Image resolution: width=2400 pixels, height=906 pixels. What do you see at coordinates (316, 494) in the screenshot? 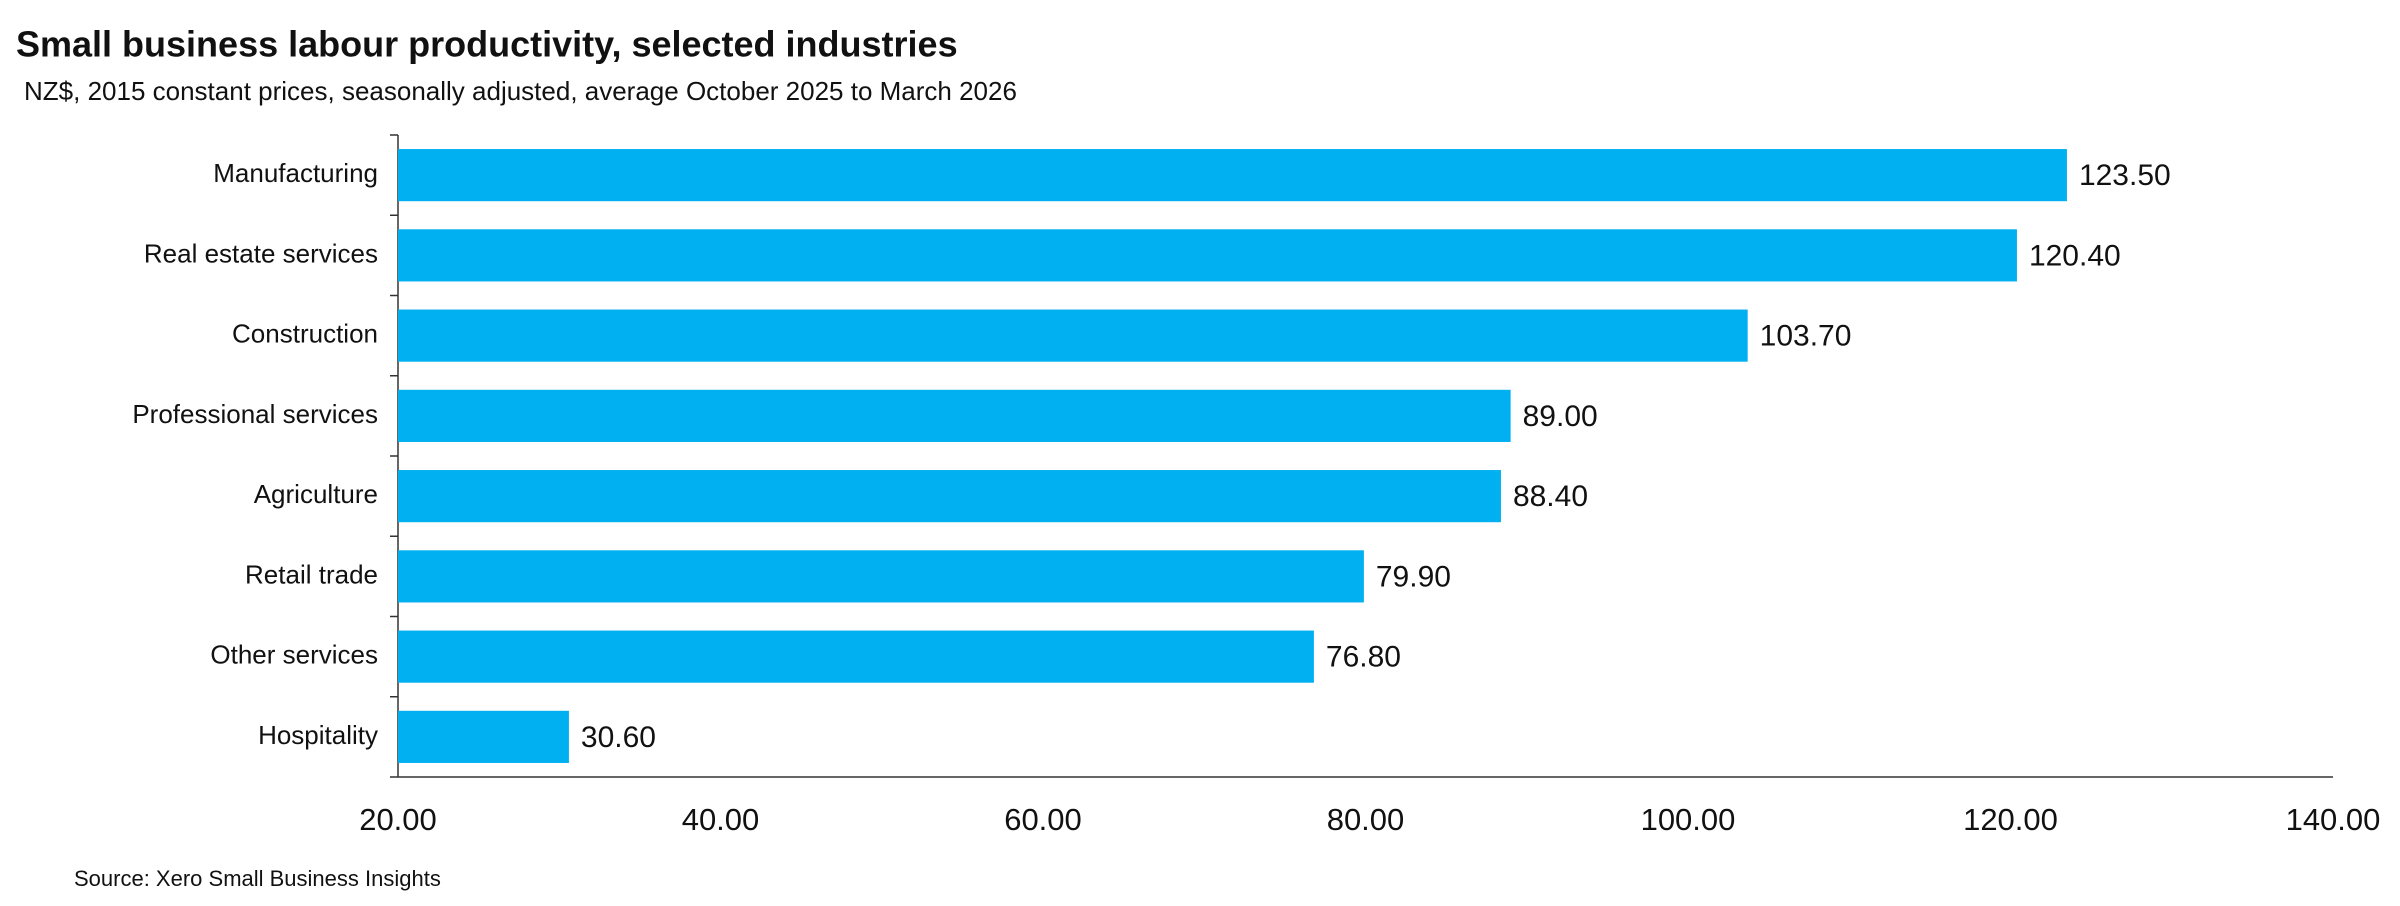
I see `y-tick-label: Agriculture` at bounding box center [316, 494].